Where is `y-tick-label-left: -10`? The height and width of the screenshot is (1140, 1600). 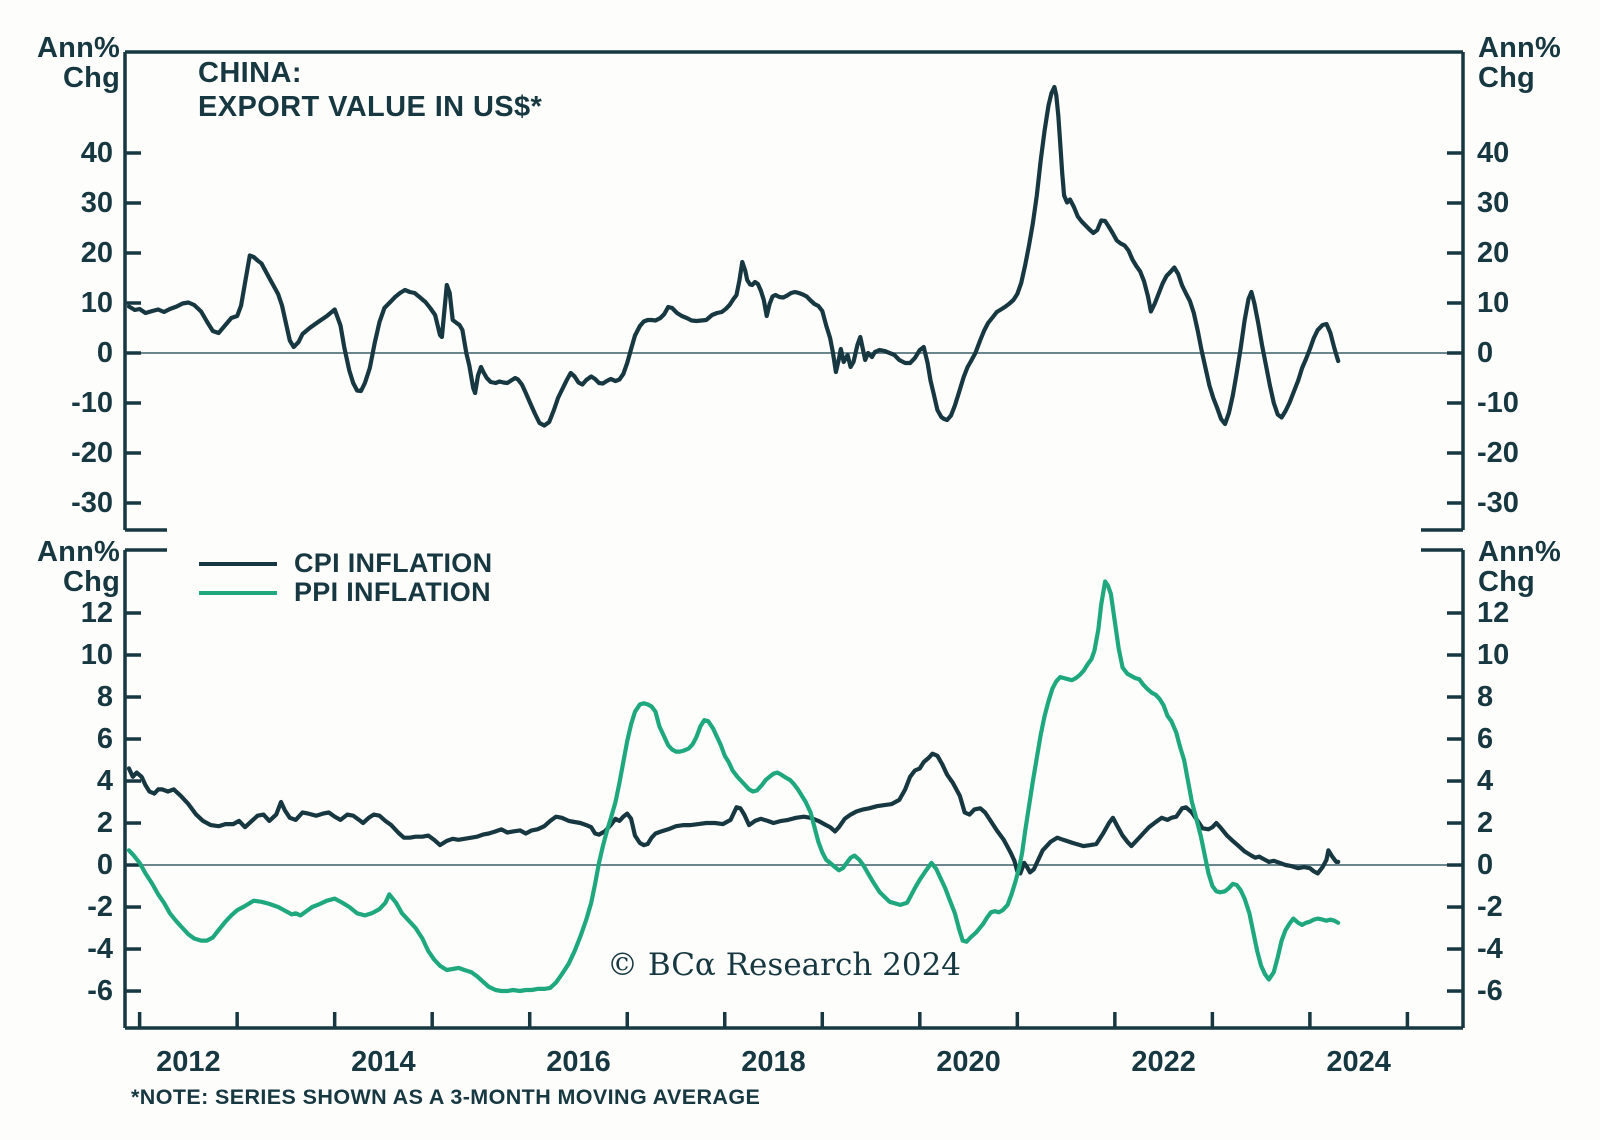
y-tick-label-left: -10 is located at coordinates (92, 403).